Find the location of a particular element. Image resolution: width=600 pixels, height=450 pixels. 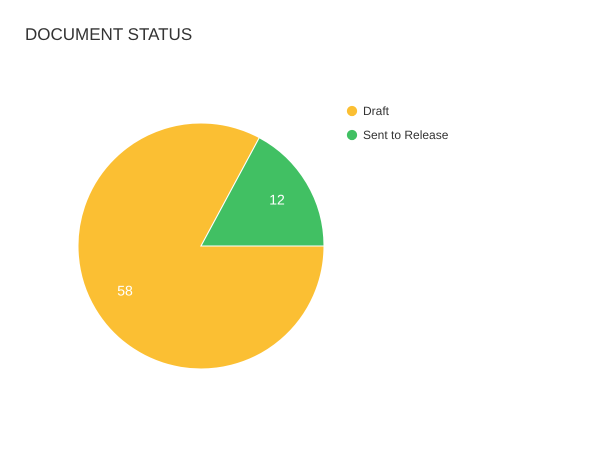

data-label: 58 is located at coordinates (125, 290).